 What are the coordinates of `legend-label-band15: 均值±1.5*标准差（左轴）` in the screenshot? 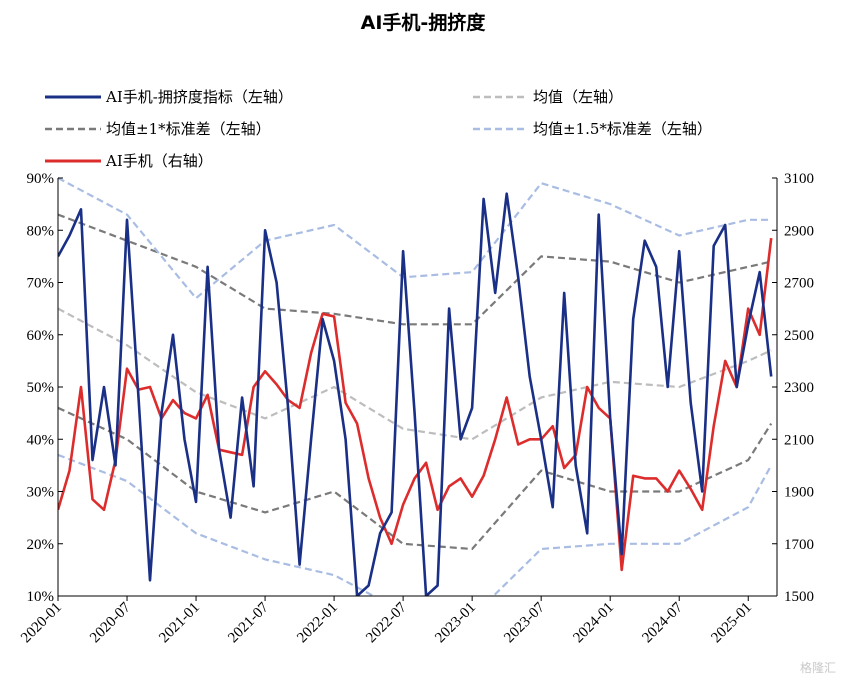 It's located at (622, 129).